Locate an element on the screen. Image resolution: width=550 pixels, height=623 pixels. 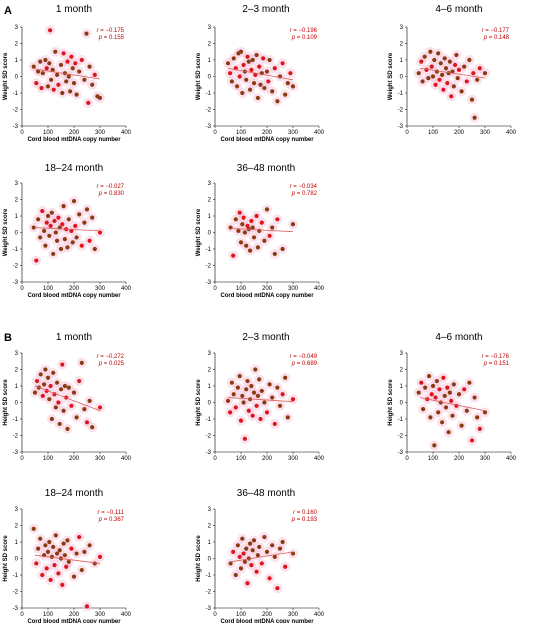
stat-r-value: = 0.160 is located at coordinates (306, 513).